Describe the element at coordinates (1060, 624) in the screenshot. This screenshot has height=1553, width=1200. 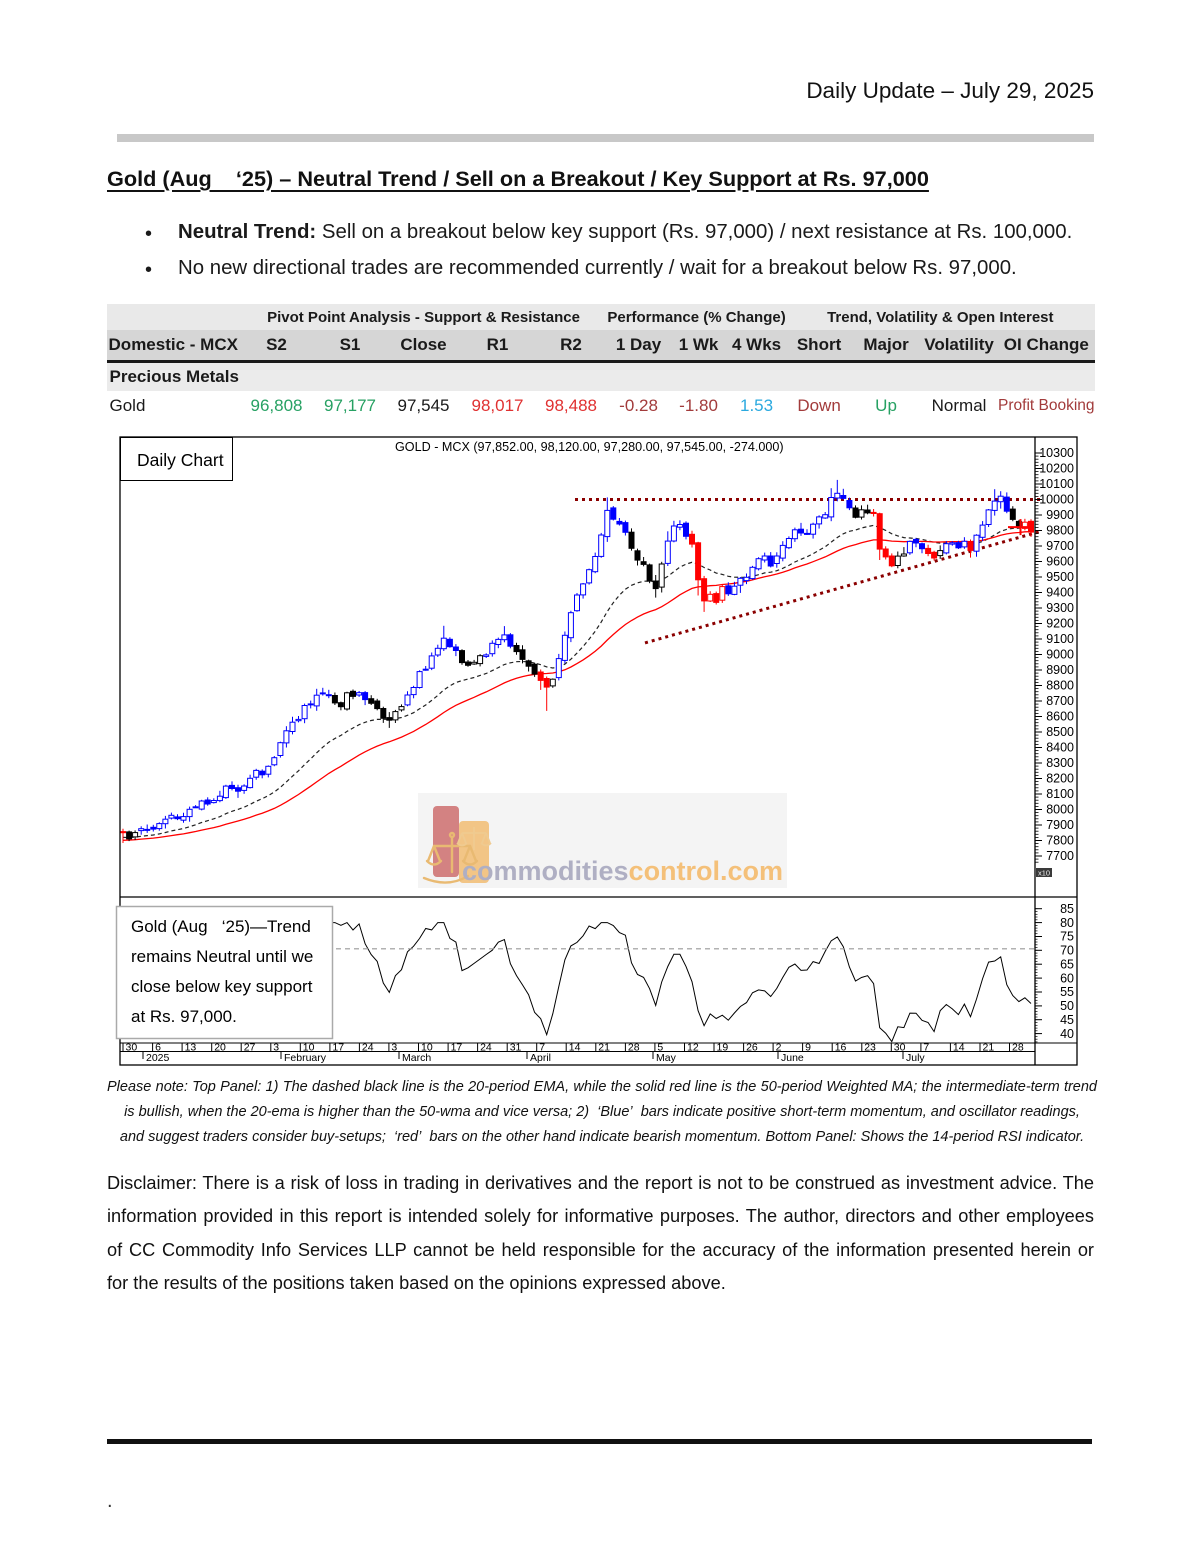
I see `svg-text: 9200` at that location.